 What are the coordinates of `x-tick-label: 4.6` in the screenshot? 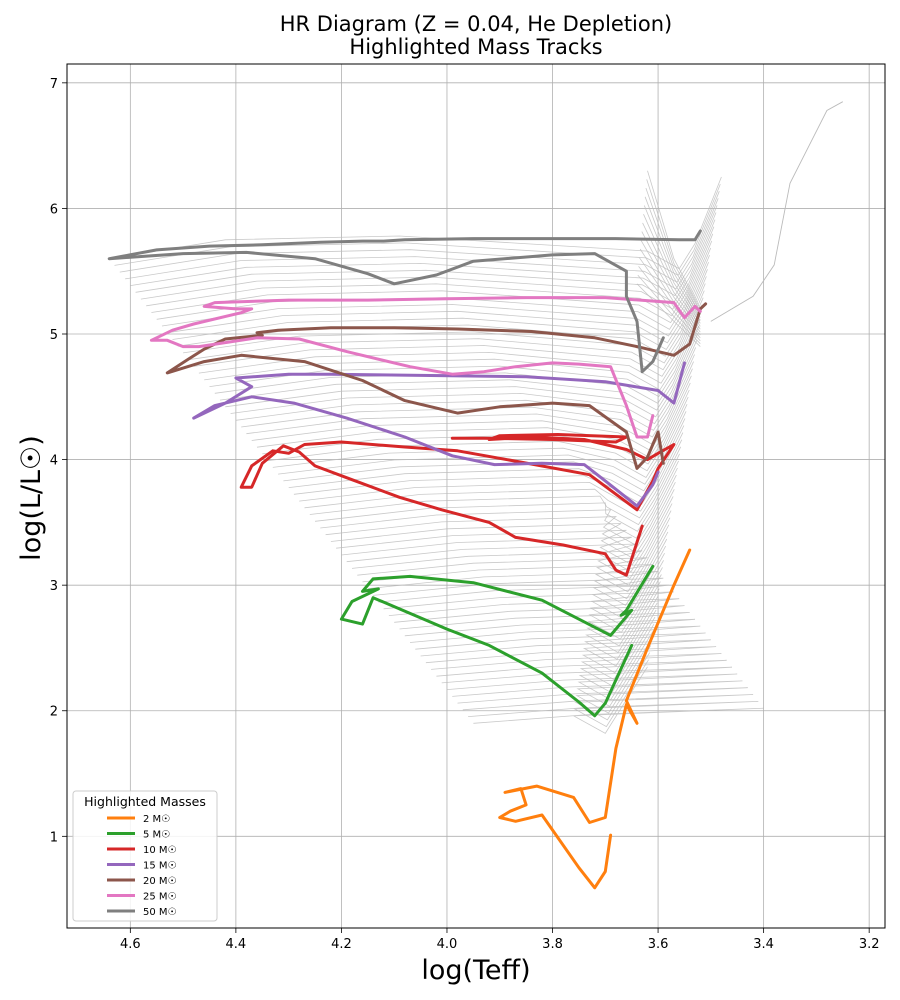 It's located at (130, 944).